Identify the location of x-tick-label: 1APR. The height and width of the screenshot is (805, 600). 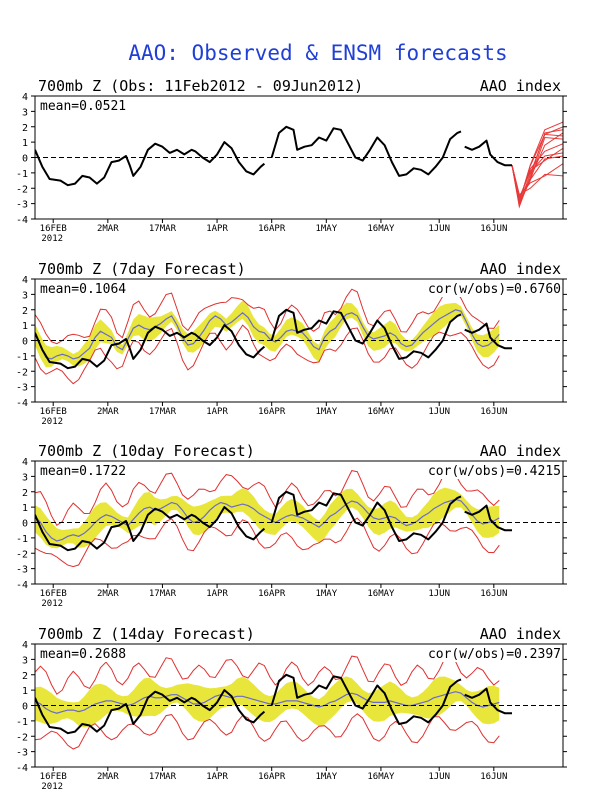
(217, 594).